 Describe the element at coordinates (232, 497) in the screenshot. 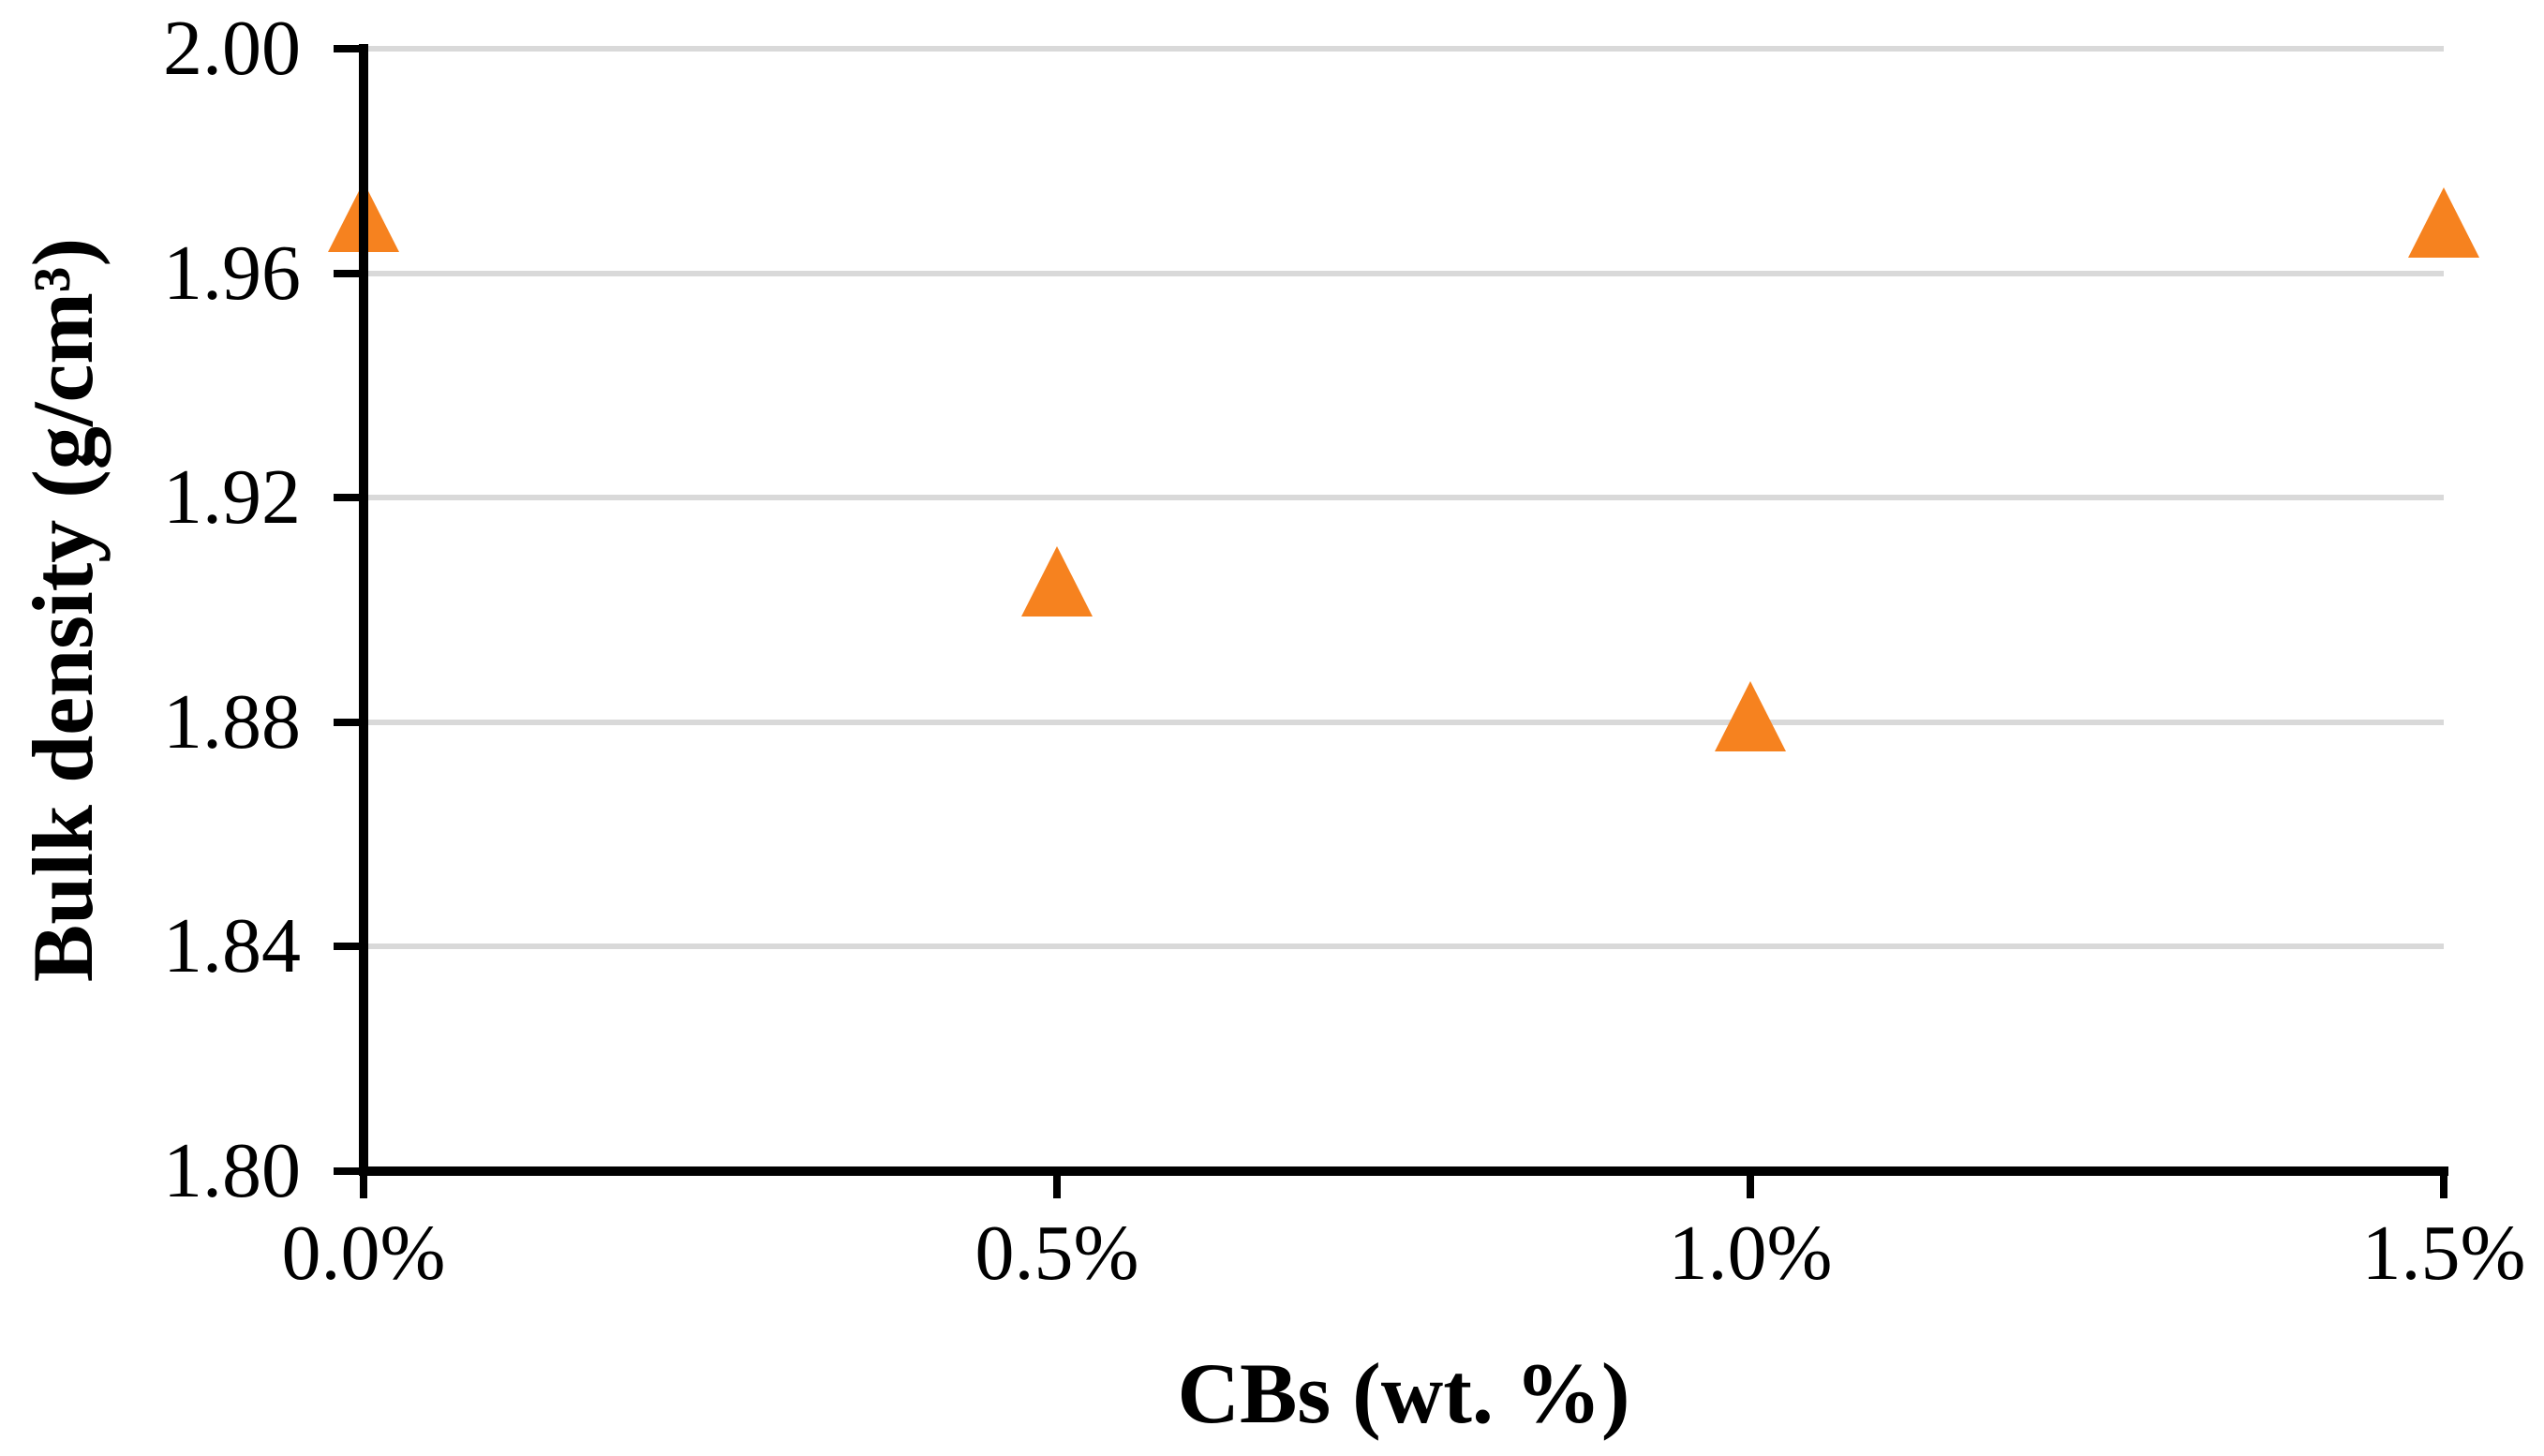

I see `y-tick-label: 1.92` at that location.